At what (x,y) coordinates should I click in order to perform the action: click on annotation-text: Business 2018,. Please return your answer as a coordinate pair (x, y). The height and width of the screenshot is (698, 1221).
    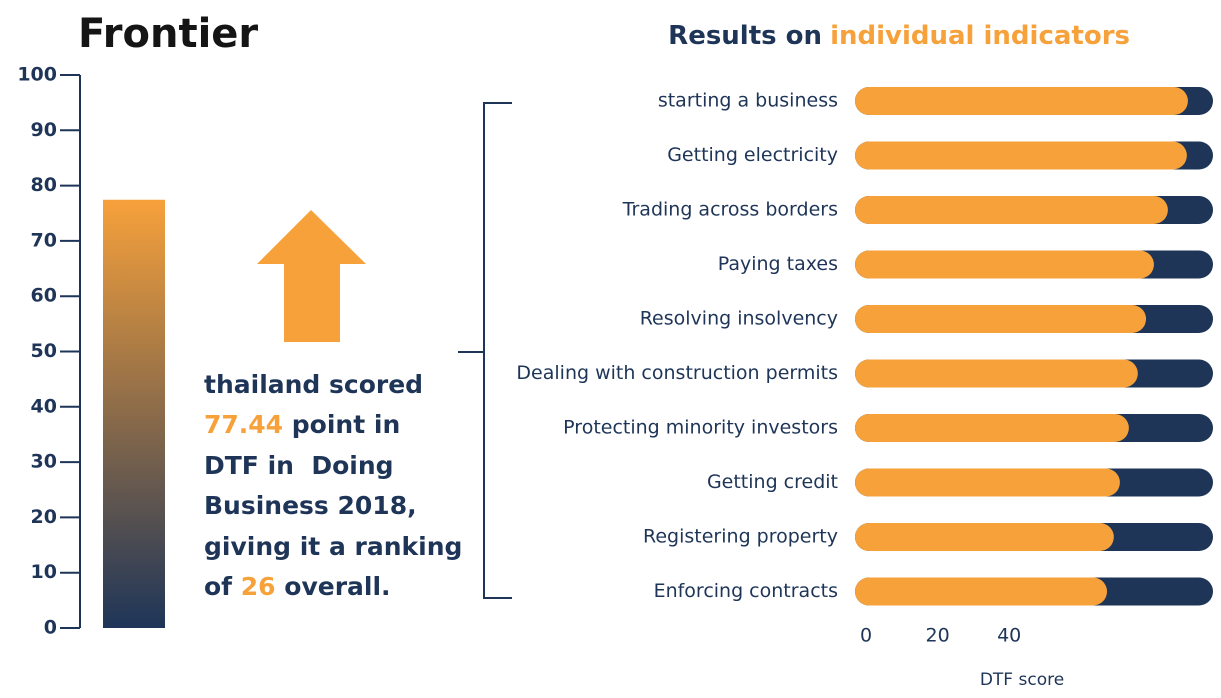
    Looking at the image, I should click on (310, 505).